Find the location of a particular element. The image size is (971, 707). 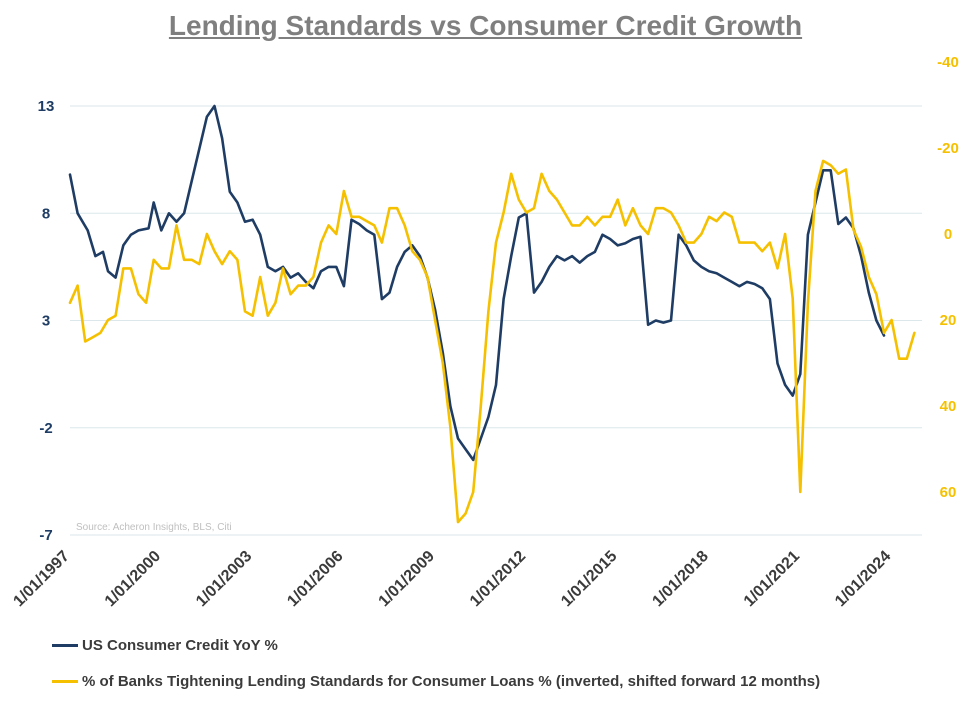

right-axis-ticks: -40 -20 0 20 40 60 is located at coordinates (948, 277).